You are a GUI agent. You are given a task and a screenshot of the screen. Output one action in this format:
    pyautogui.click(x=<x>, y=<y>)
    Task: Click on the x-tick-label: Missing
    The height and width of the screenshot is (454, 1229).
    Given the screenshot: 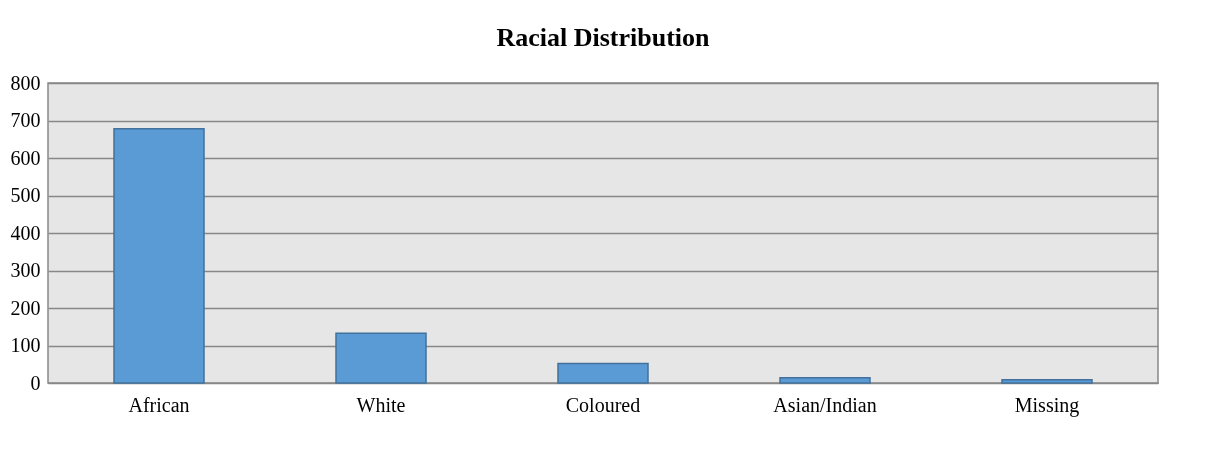 What is the action you would take?
    pyautogui.click(x=1047, y=405)
    